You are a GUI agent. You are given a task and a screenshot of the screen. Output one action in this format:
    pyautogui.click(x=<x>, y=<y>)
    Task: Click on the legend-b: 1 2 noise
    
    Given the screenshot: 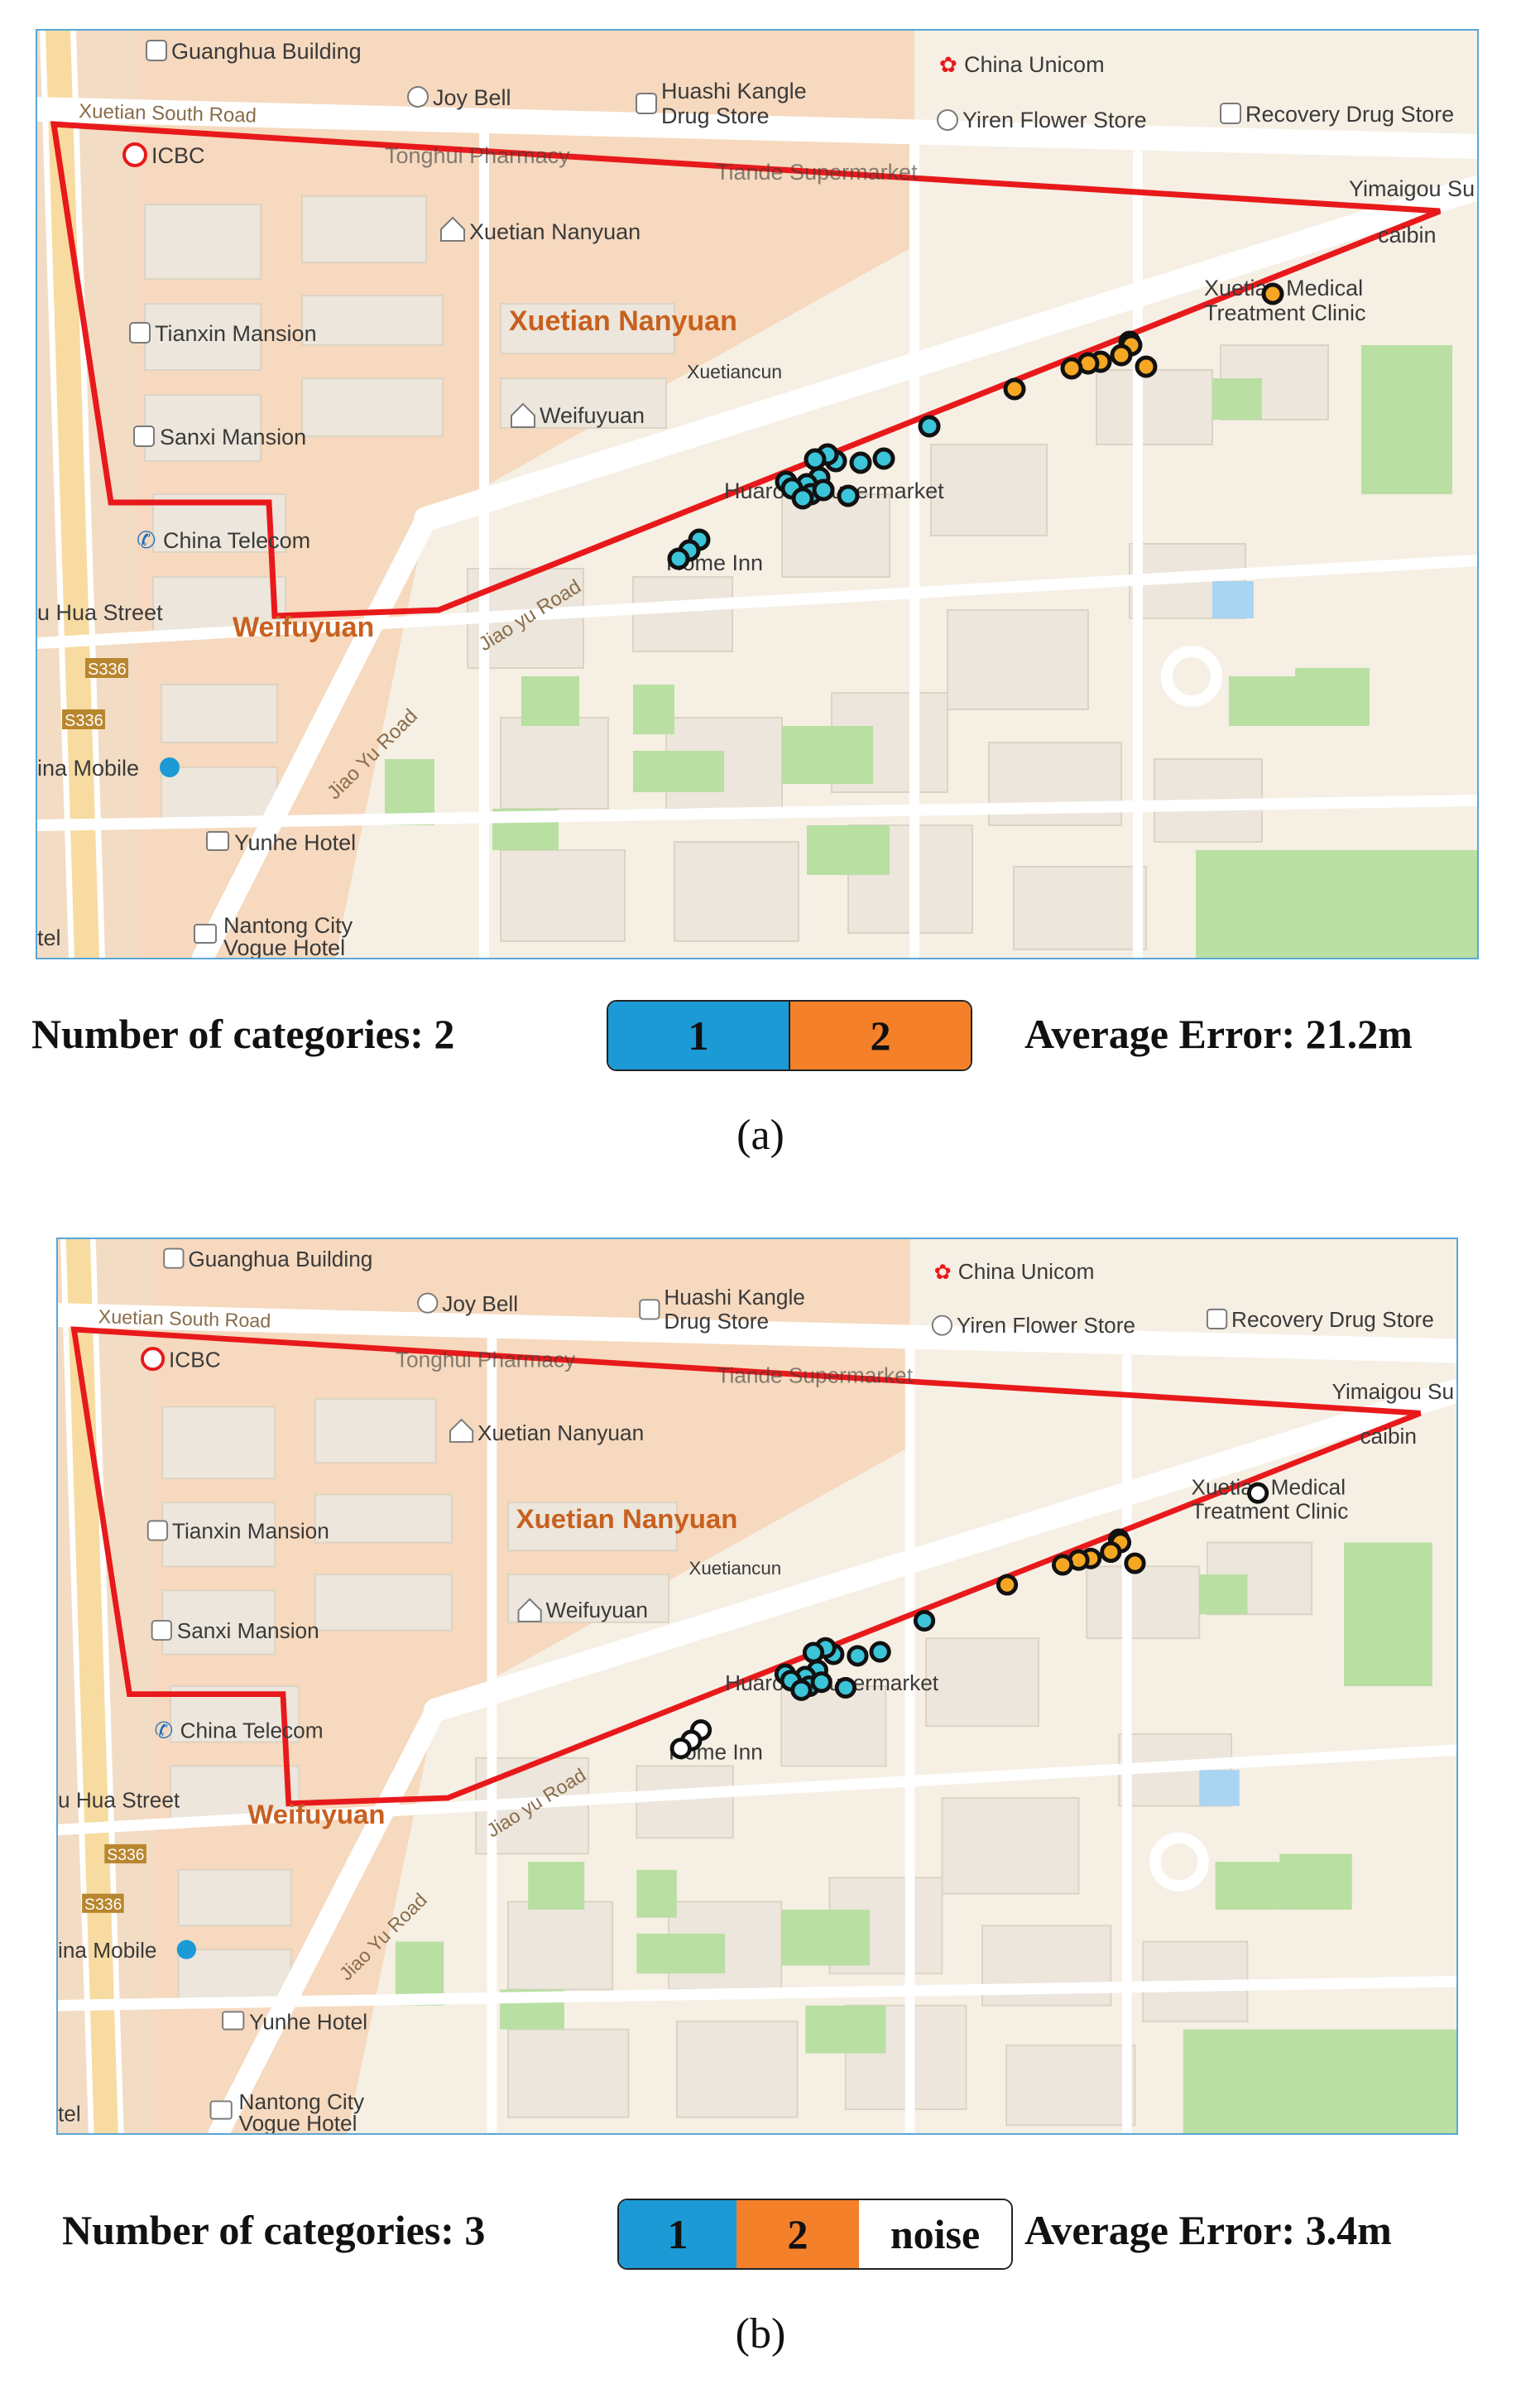 What is the action you would take?
    pyautogui.click(x=815, y=2234)
    